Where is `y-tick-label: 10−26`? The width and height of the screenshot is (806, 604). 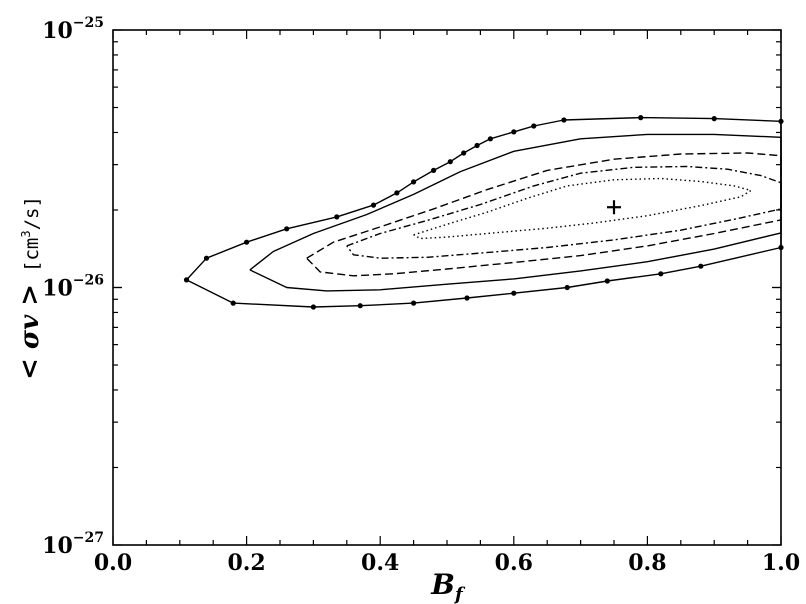 y-tick-label: 10−26 is located at coordinates (73, 287).